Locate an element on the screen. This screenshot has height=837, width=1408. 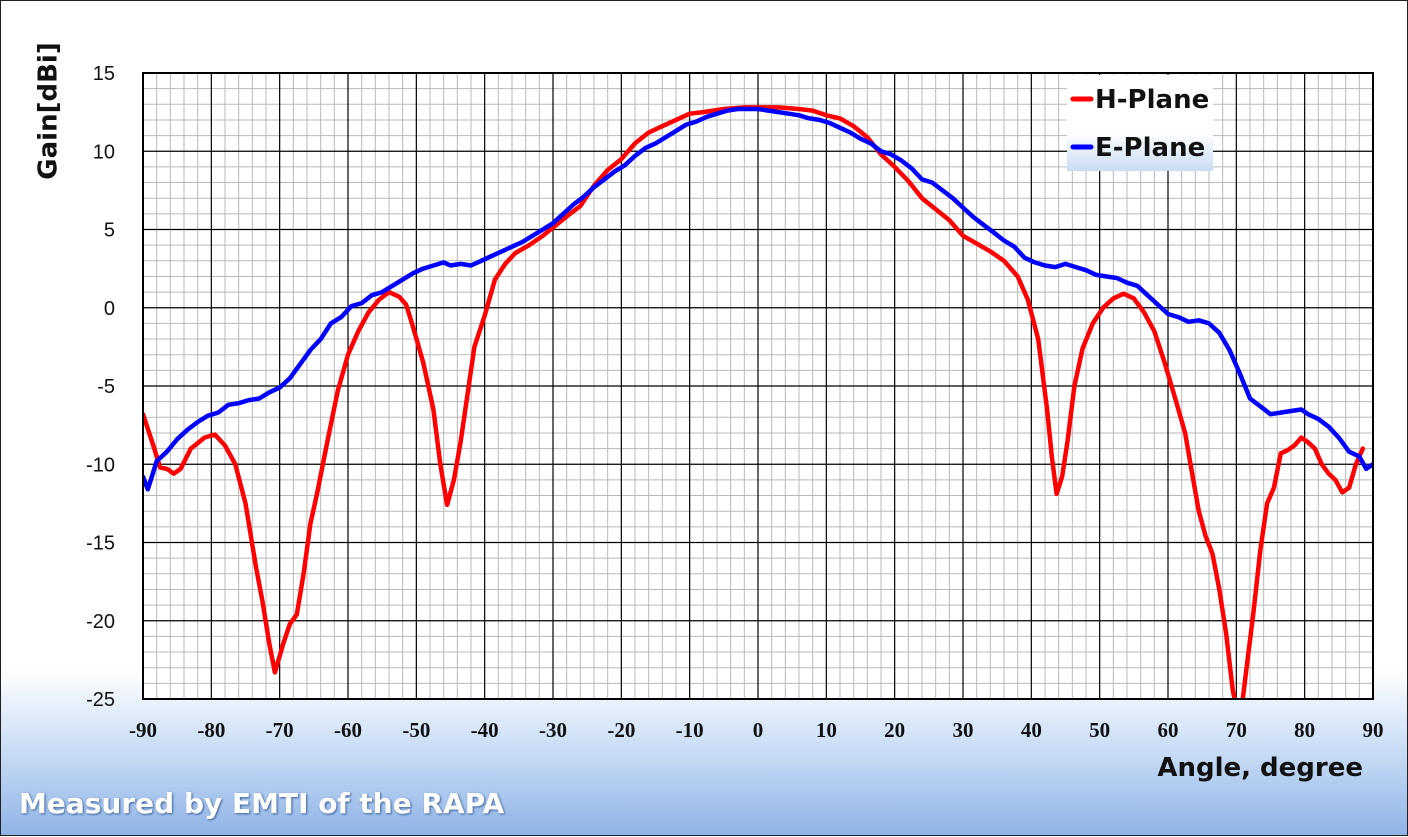
x-tick-label: 90 is located at coordinates (1373, 730).